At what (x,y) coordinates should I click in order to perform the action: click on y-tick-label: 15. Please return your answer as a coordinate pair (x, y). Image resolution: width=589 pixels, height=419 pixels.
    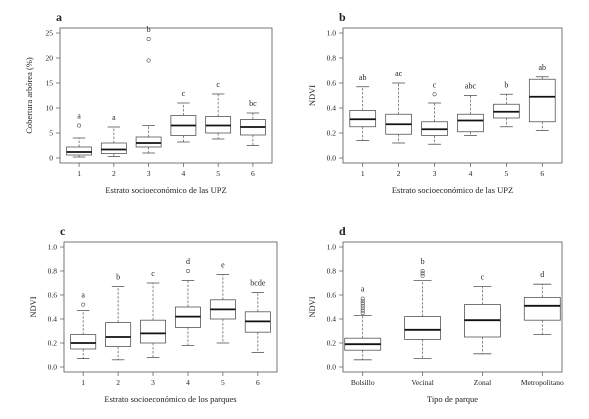
    Looking at the image, I should click on (50, 83).